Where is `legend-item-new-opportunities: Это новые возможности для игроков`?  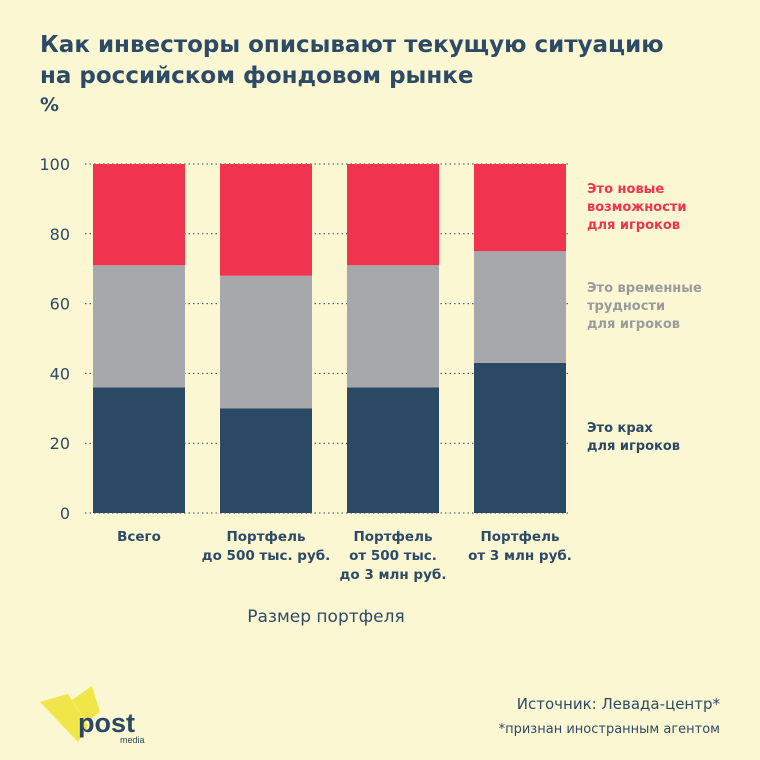
legend-item-new-opportunities: Это новые возможности для игроков is located at coordinates (636, 208).